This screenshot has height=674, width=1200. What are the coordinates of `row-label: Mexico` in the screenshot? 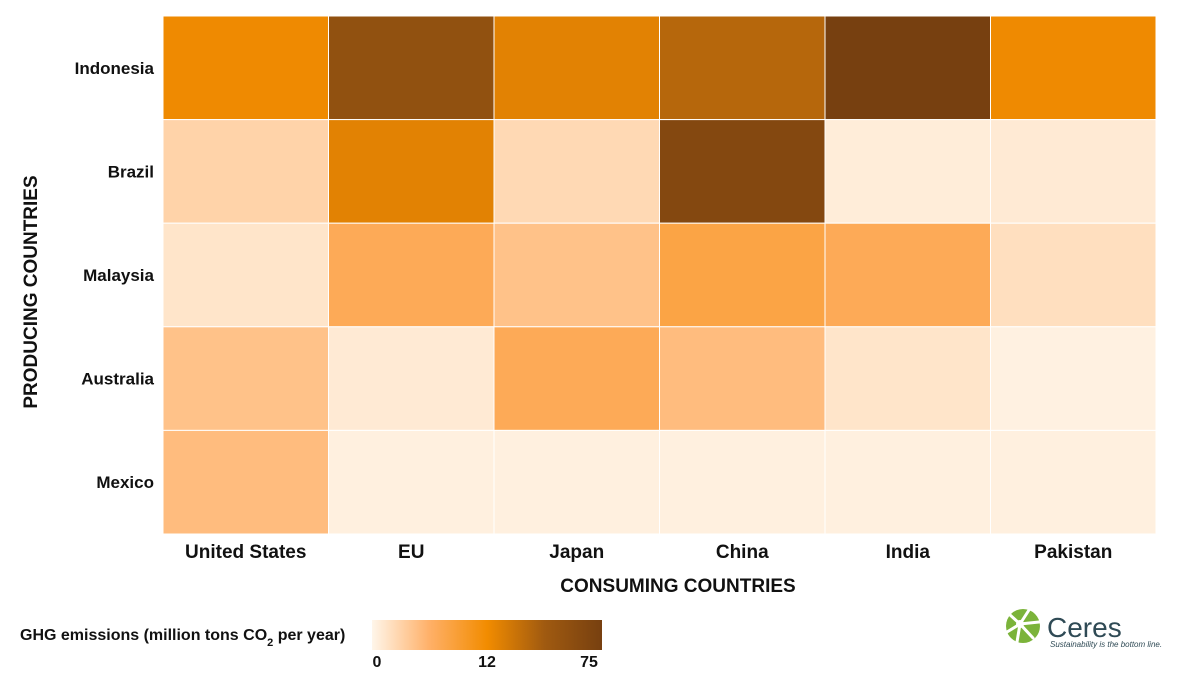 It's located at (125, 482).